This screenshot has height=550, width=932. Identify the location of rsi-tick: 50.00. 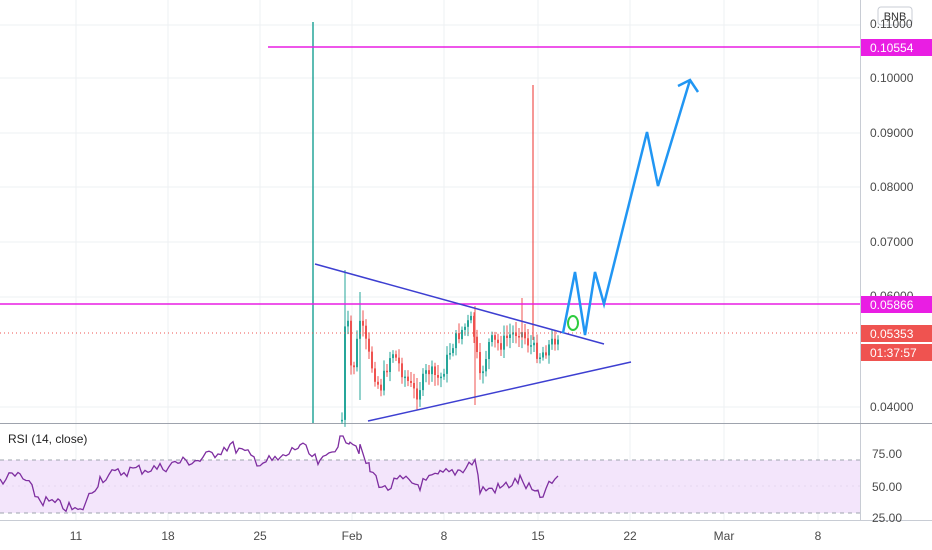
(887, 487).